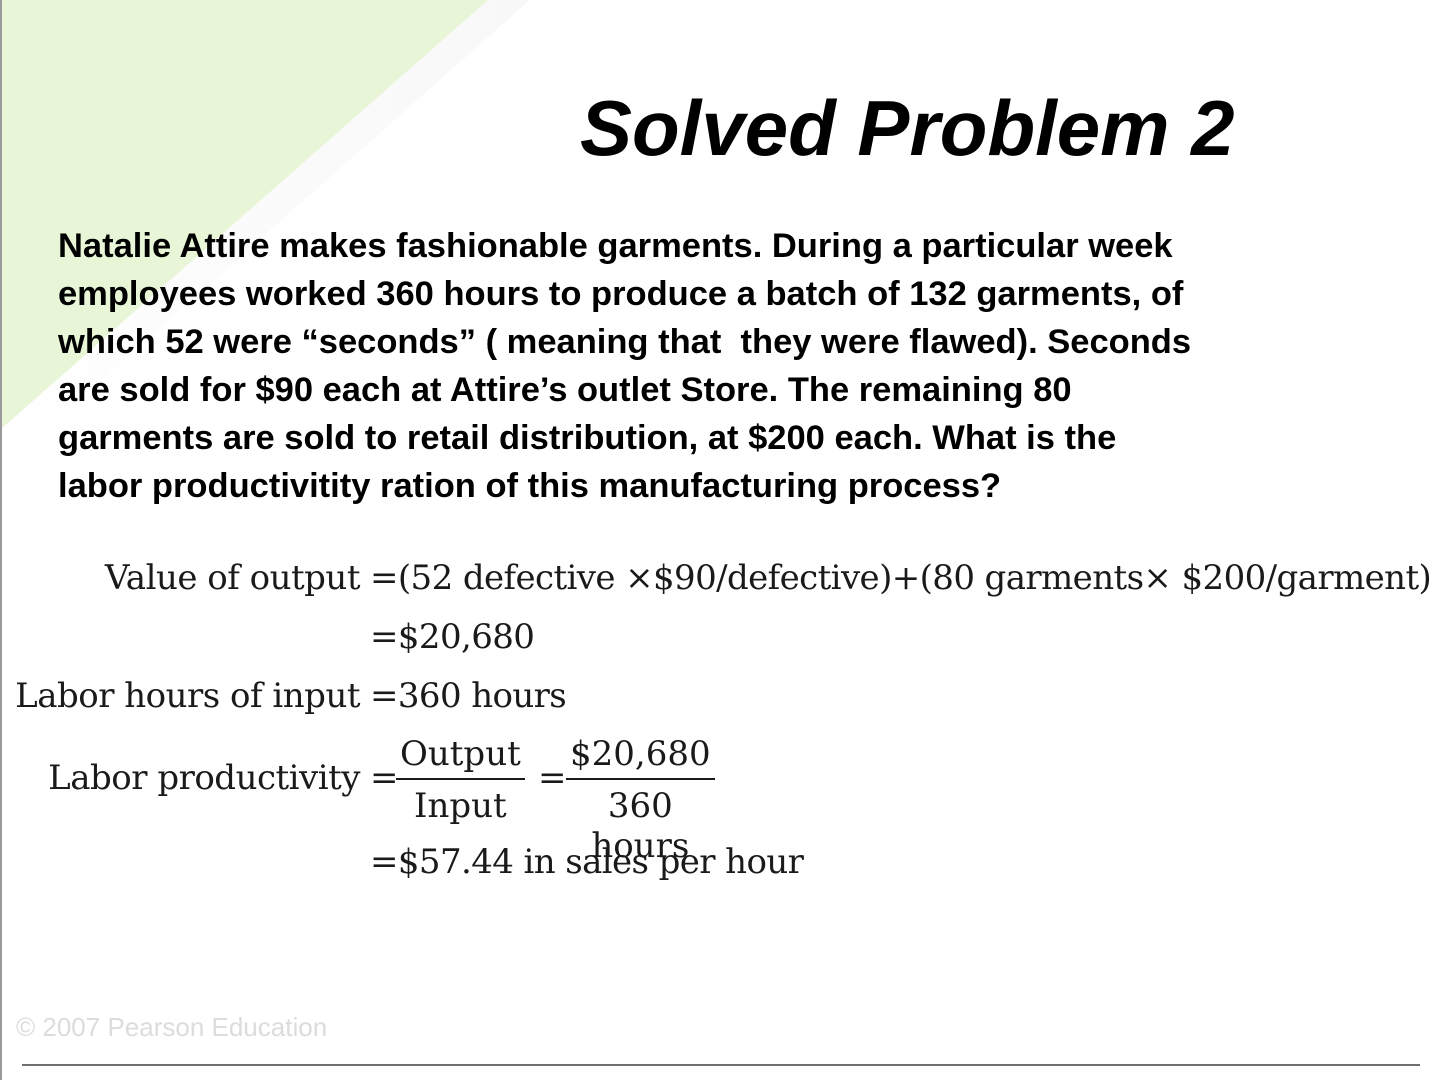 The height and width of the screenshot is (1080, 1440). I want to click on labor-hours-value: =360 hours, so click(468, 696).